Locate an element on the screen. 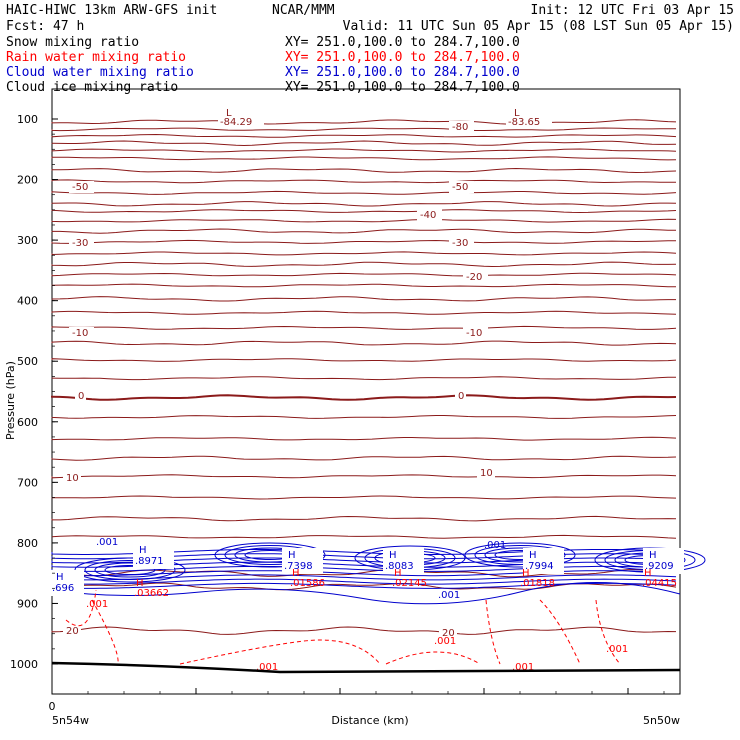 Image resolution: width=740 pixels, height=740 pixels. cloud-max-value: .8083 is located at coordinates (399, 566).